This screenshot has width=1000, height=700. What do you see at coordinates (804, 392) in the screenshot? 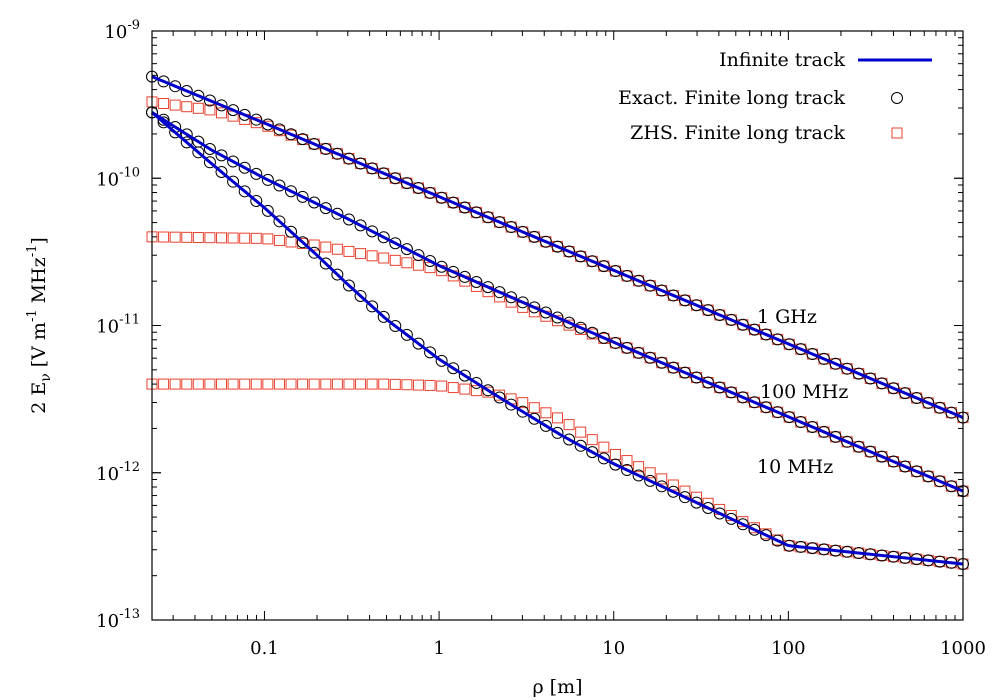
I see `series-label: 100 MHz` at bounding box center [804, 392].